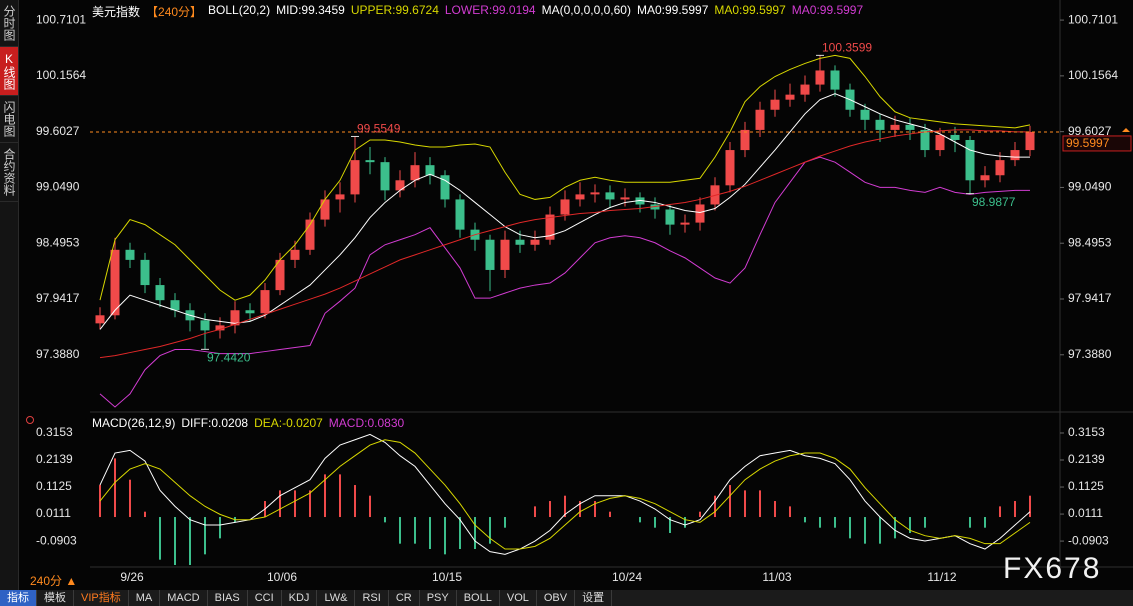 The image size is (1133, 606). What do you see at coordinates (101, 598) in the screenshot?
I see `toolbar-button: VIP指标` at bounding box center [101, 598].